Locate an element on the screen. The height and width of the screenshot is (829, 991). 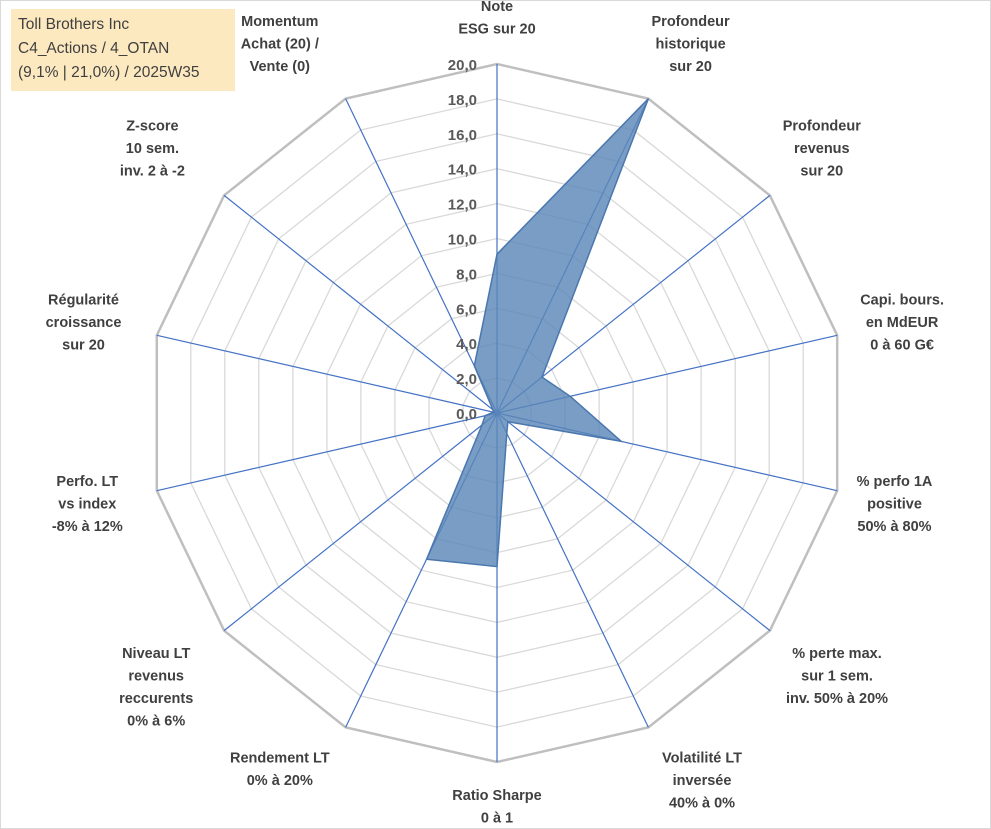
axis-label-line: Capi. bours. is located at coordinates (902, 301).